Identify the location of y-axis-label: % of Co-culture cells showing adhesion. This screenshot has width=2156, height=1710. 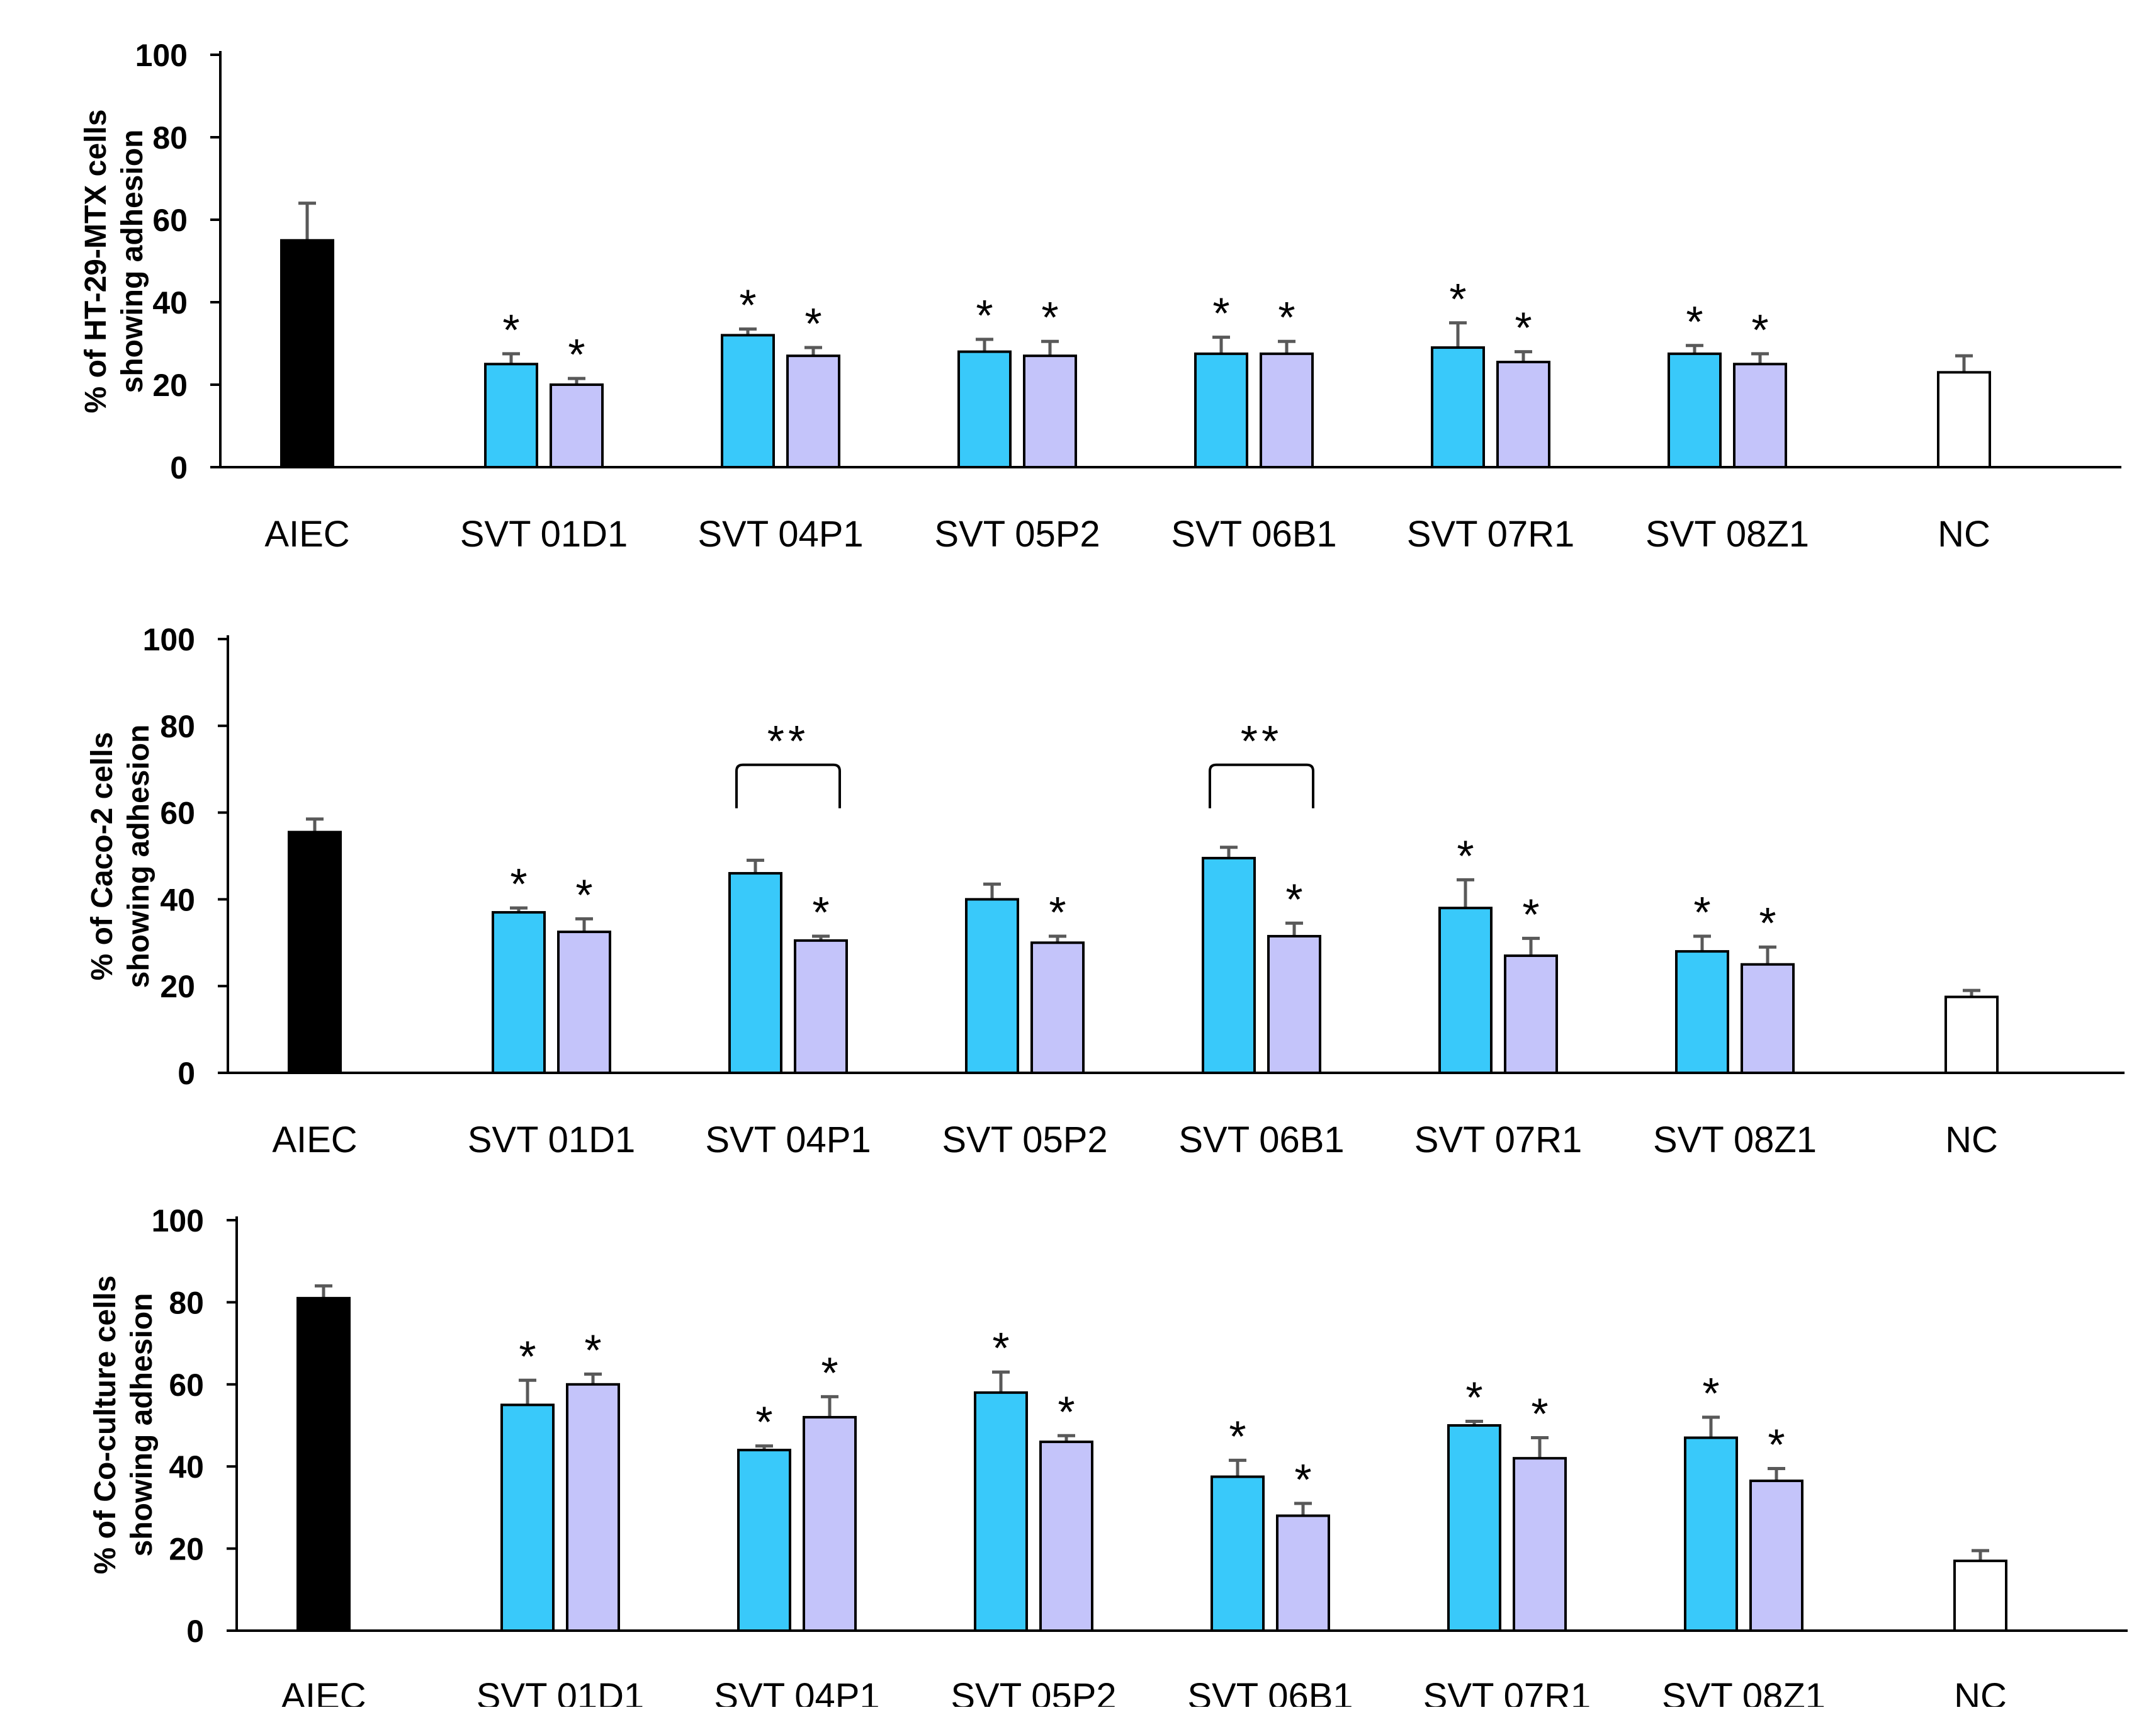
(124, 1425).